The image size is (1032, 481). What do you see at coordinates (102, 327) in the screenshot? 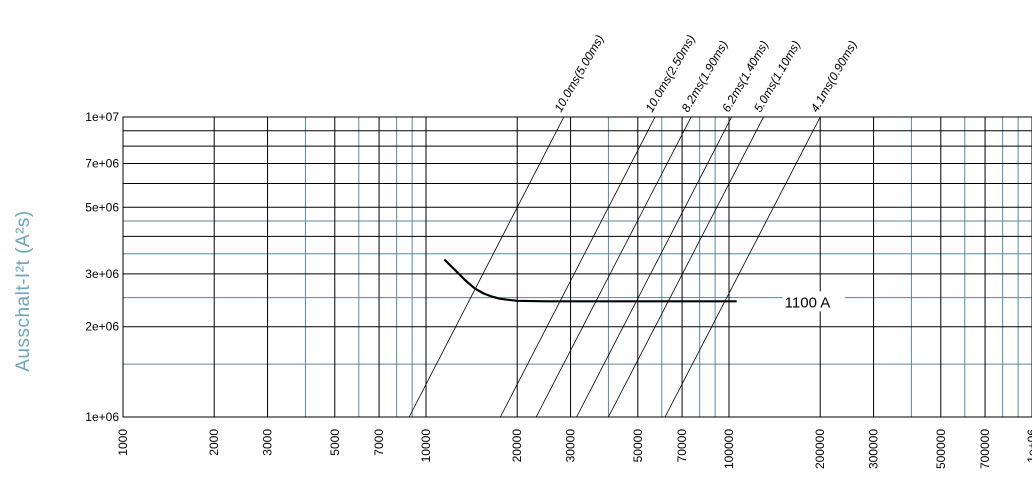
I see `y-tick-label: 2e+06` at bounding box center [102, 327].